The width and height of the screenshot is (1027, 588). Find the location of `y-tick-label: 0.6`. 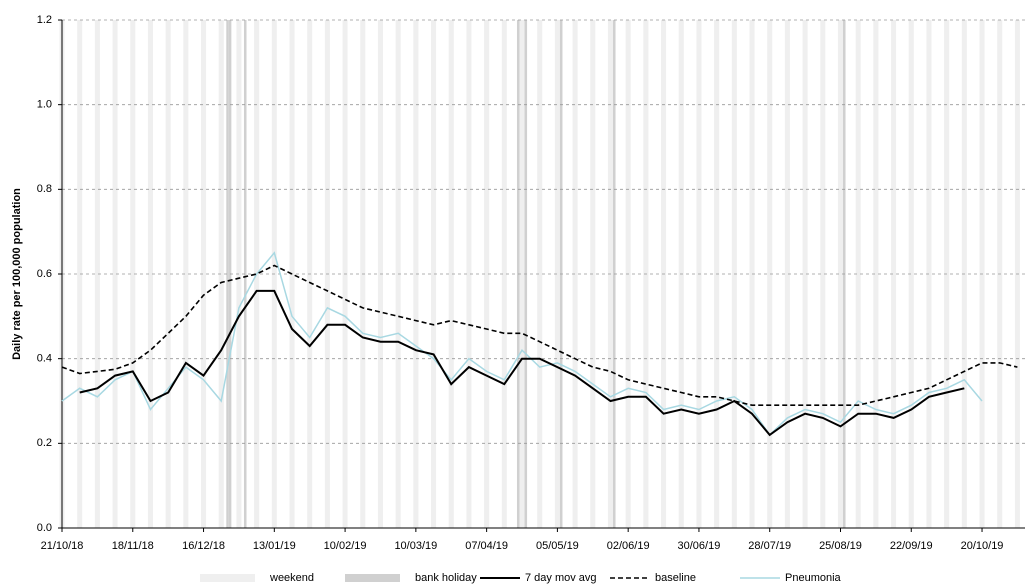

y-tick-label: 0.6 is located at coordinates (44, 274).